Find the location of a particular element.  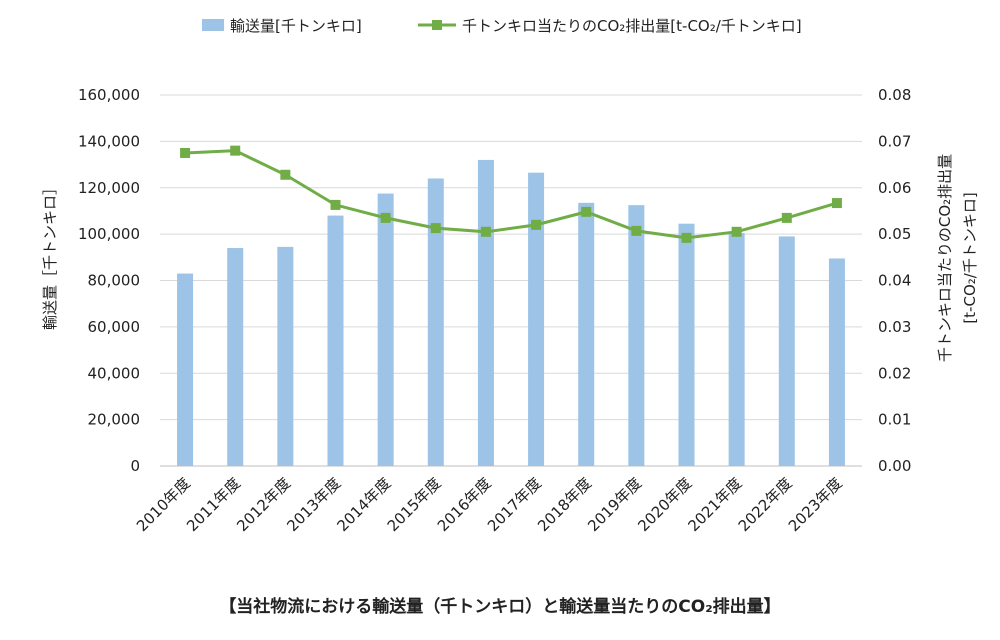

left-tick-label: 100,000 is located at coordinates (109, 234).